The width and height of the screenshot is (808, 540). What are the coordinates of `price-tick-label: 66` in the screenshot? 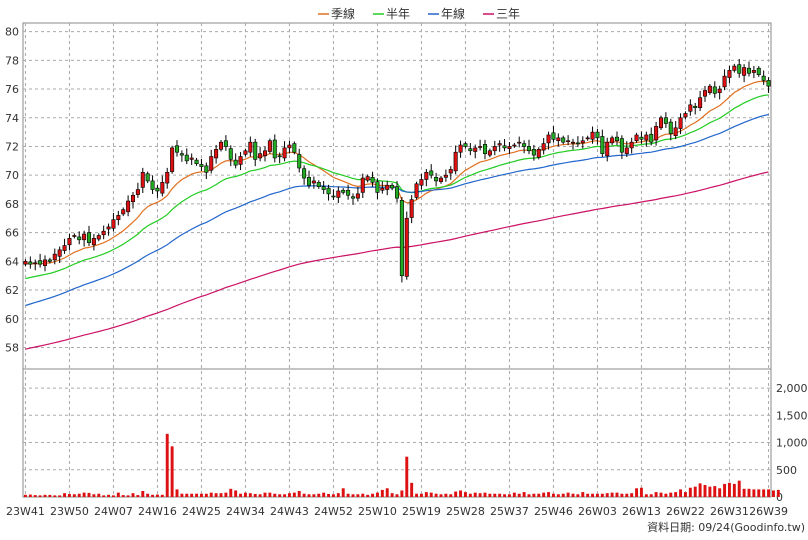 It's located at (12, 233).